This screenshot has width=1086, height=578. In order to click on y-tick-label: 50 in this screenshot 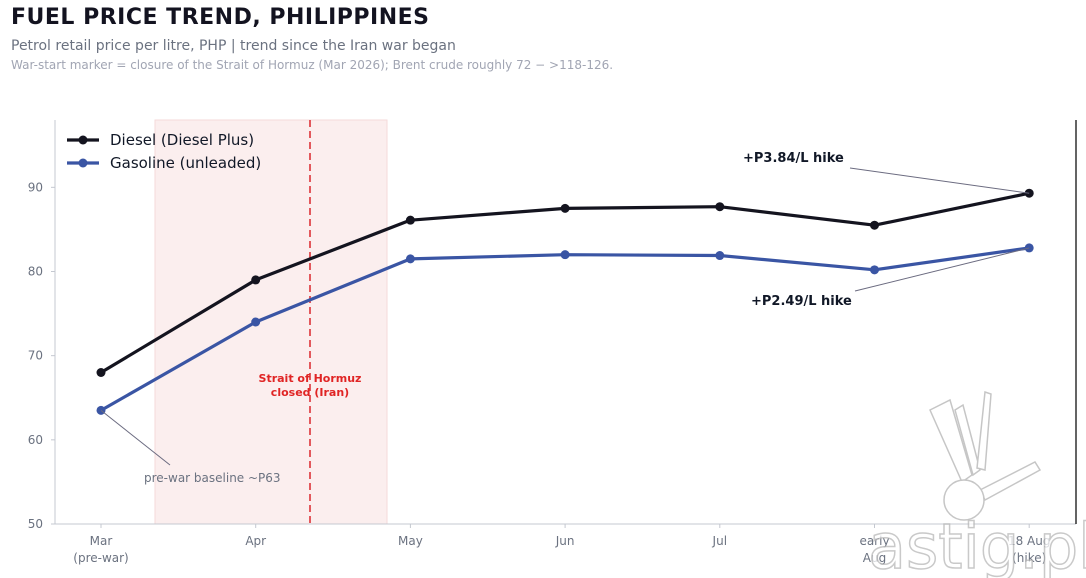, I will do `click(35, 524)`.